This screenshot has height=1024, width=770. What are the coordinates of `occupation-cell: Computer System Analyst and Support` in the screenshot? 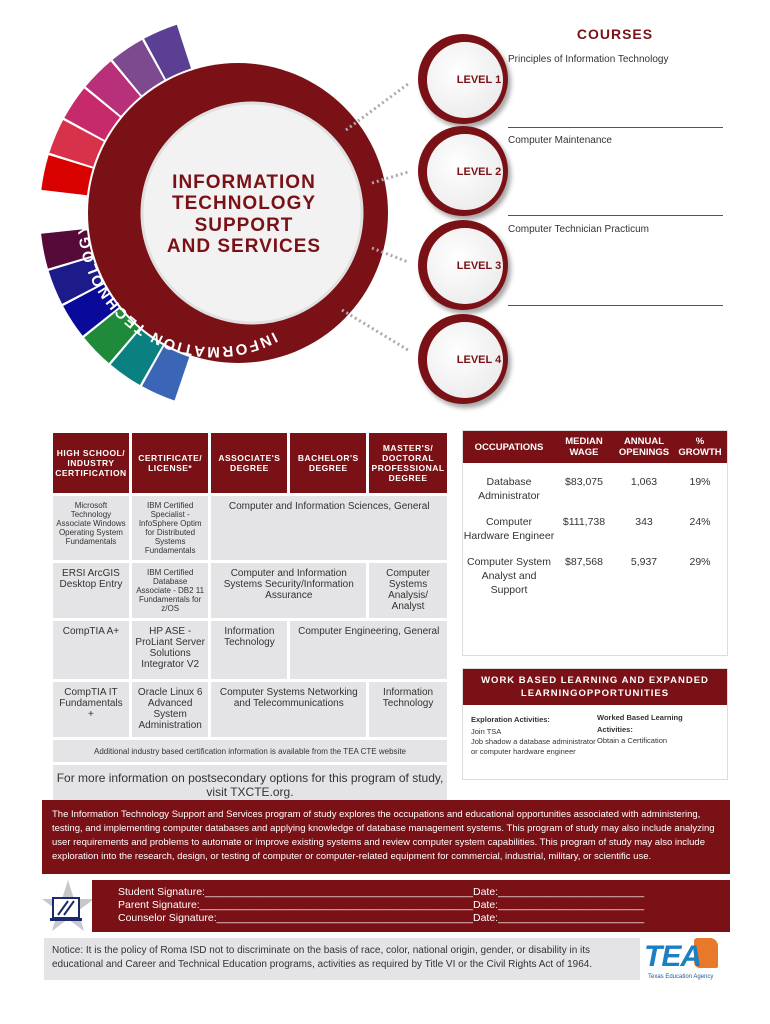 It's located at (509, 576).